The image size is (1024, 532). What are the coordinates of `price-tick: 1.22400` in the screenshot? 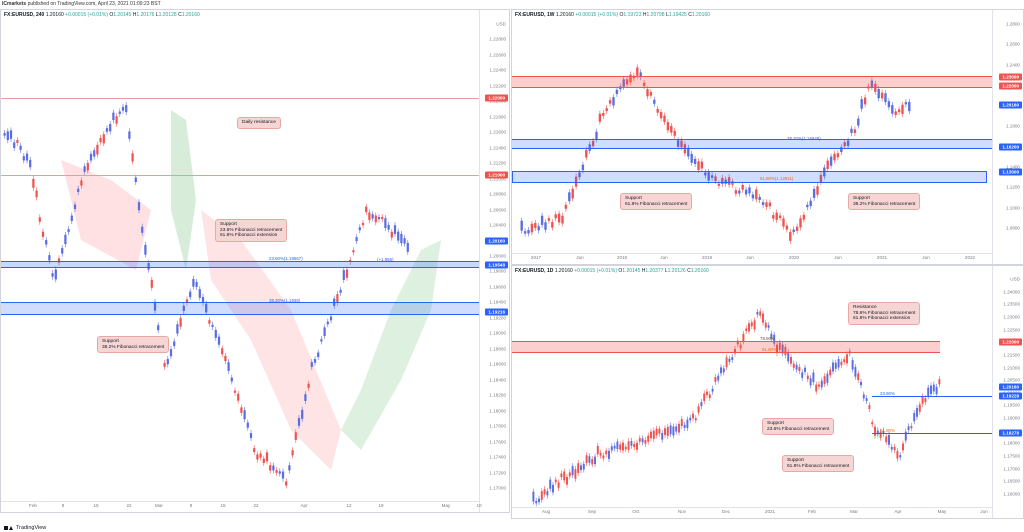 It's located at (497, 70).